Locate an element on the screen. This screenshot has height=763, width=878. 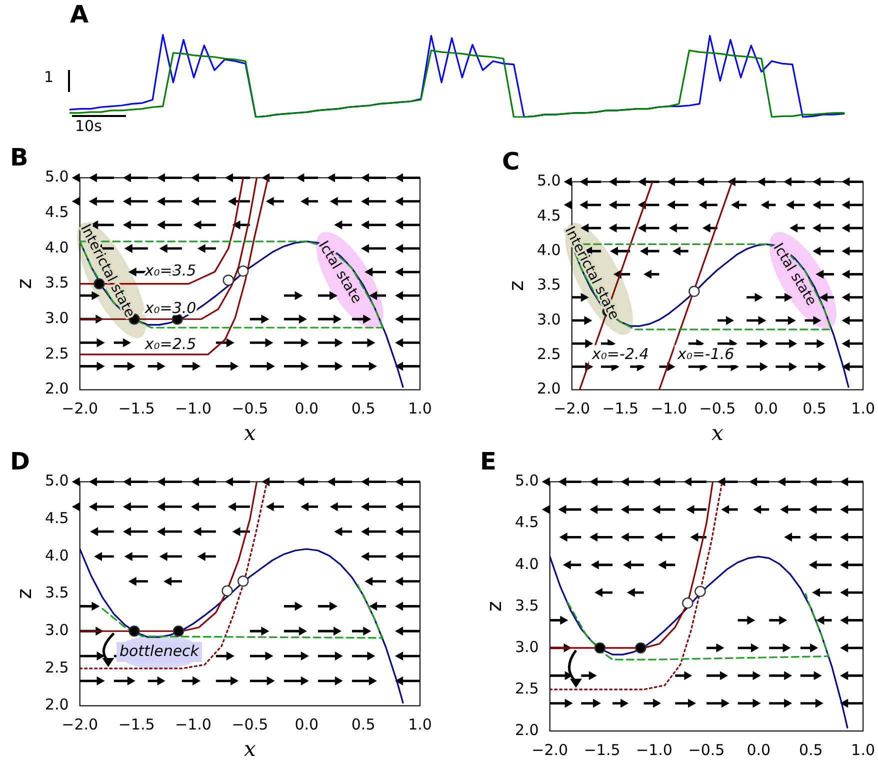
annotation: x₀=-1.6 is located at coordinates (705, 354).